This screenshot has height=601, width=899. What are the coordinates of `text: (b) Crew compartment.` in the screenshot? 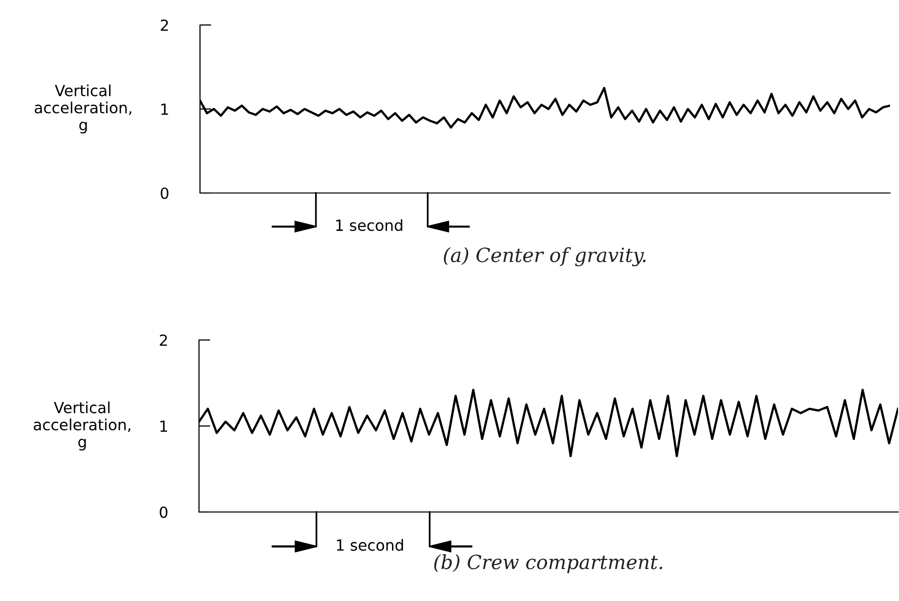 It's located at (548, 564).